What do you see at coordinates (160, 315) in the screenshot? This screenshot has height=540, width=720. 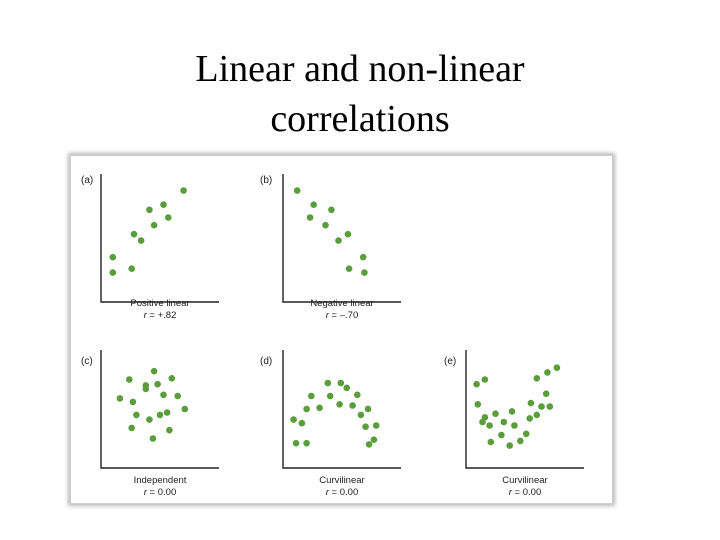 I see `correlation-value: r = +.82` at bounding box center [160, 315].